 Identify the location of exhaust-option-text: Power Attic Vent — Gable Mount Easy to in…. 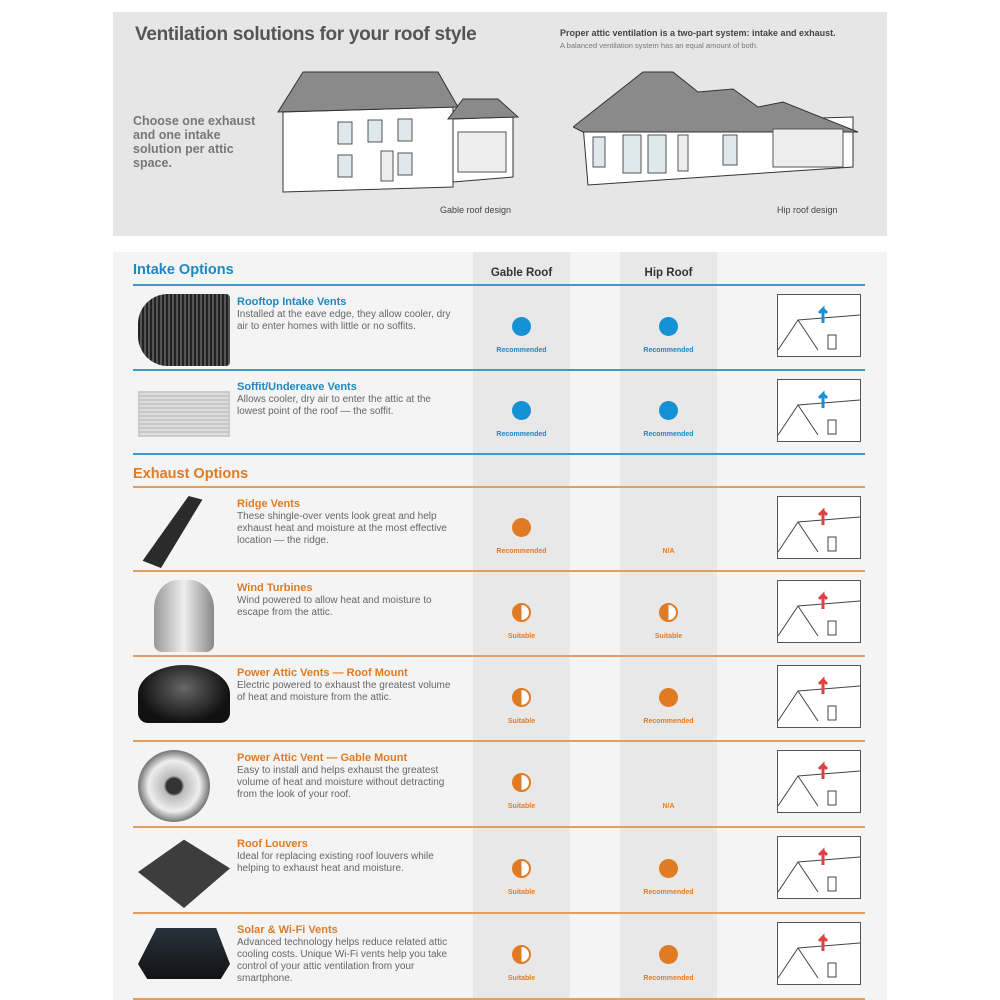
(344, 776).